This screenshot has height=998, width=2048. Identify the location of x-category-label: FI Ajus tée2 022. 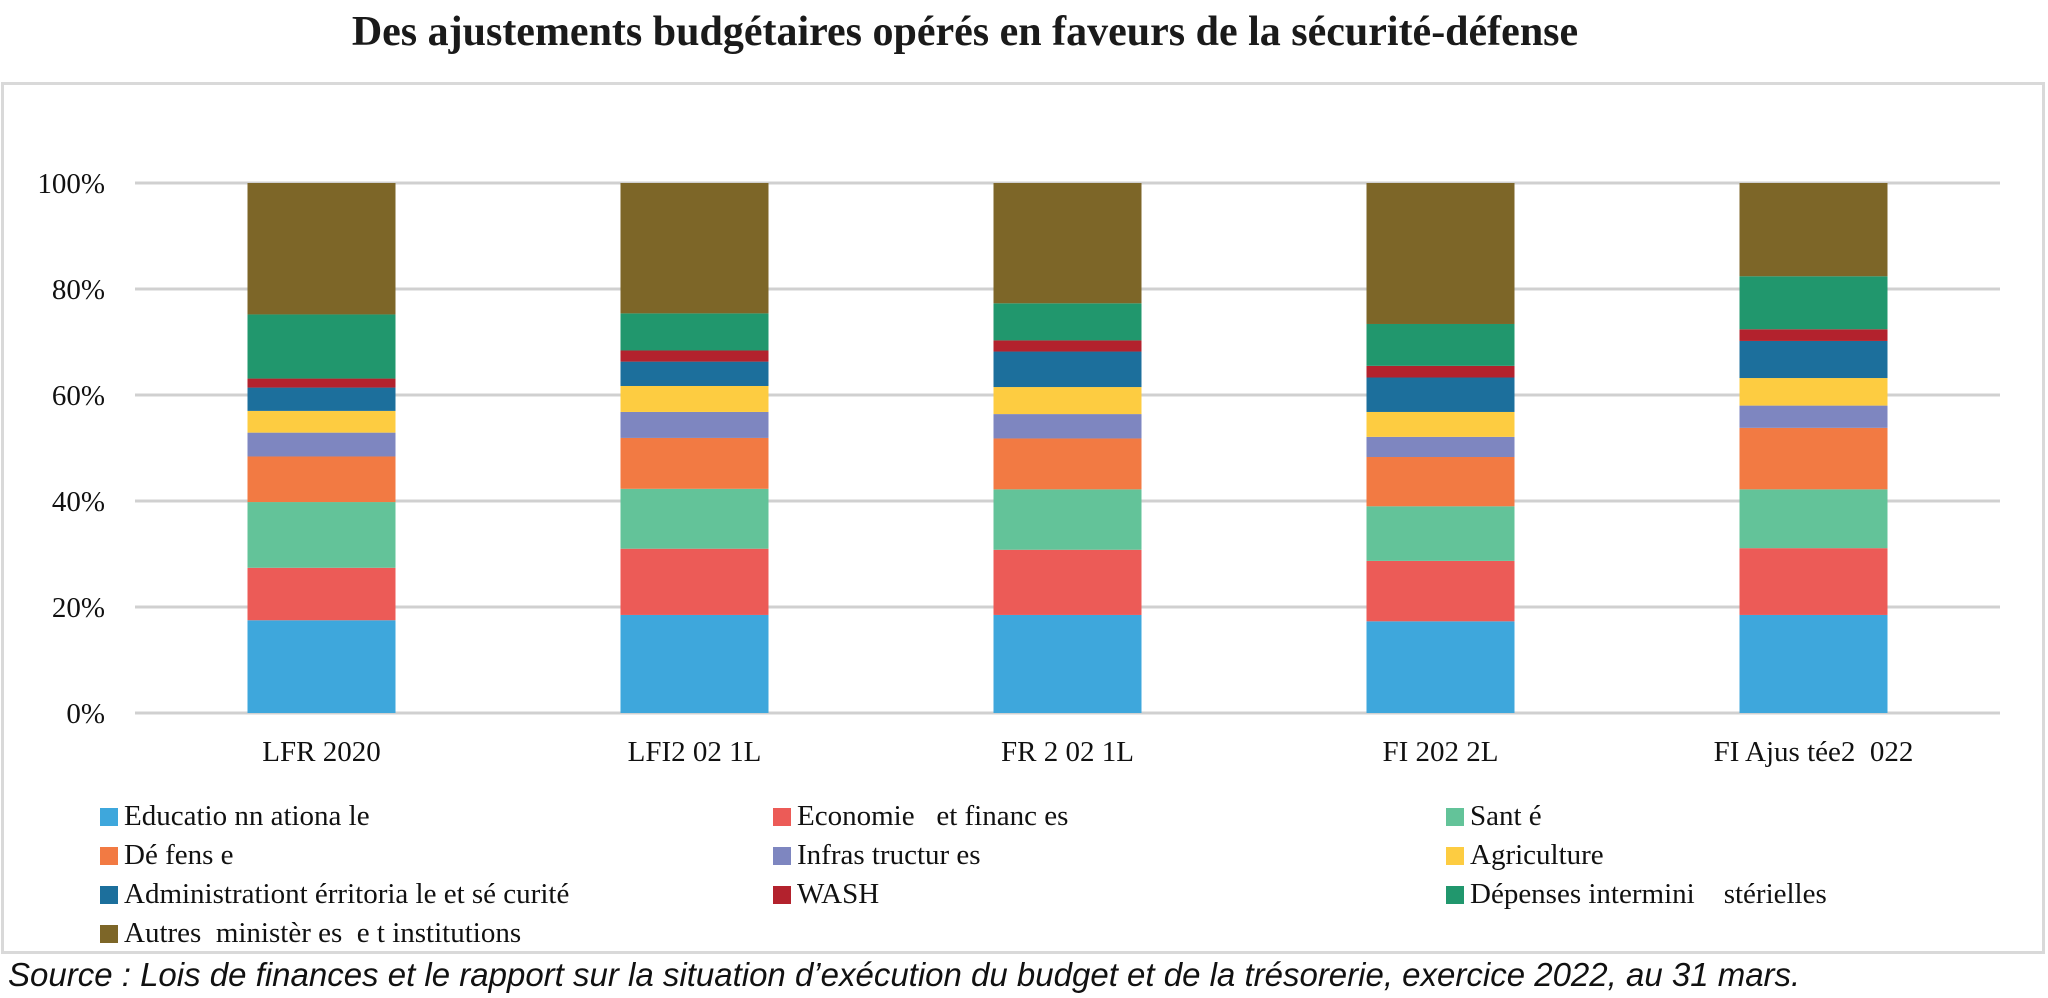
(1814, 752).